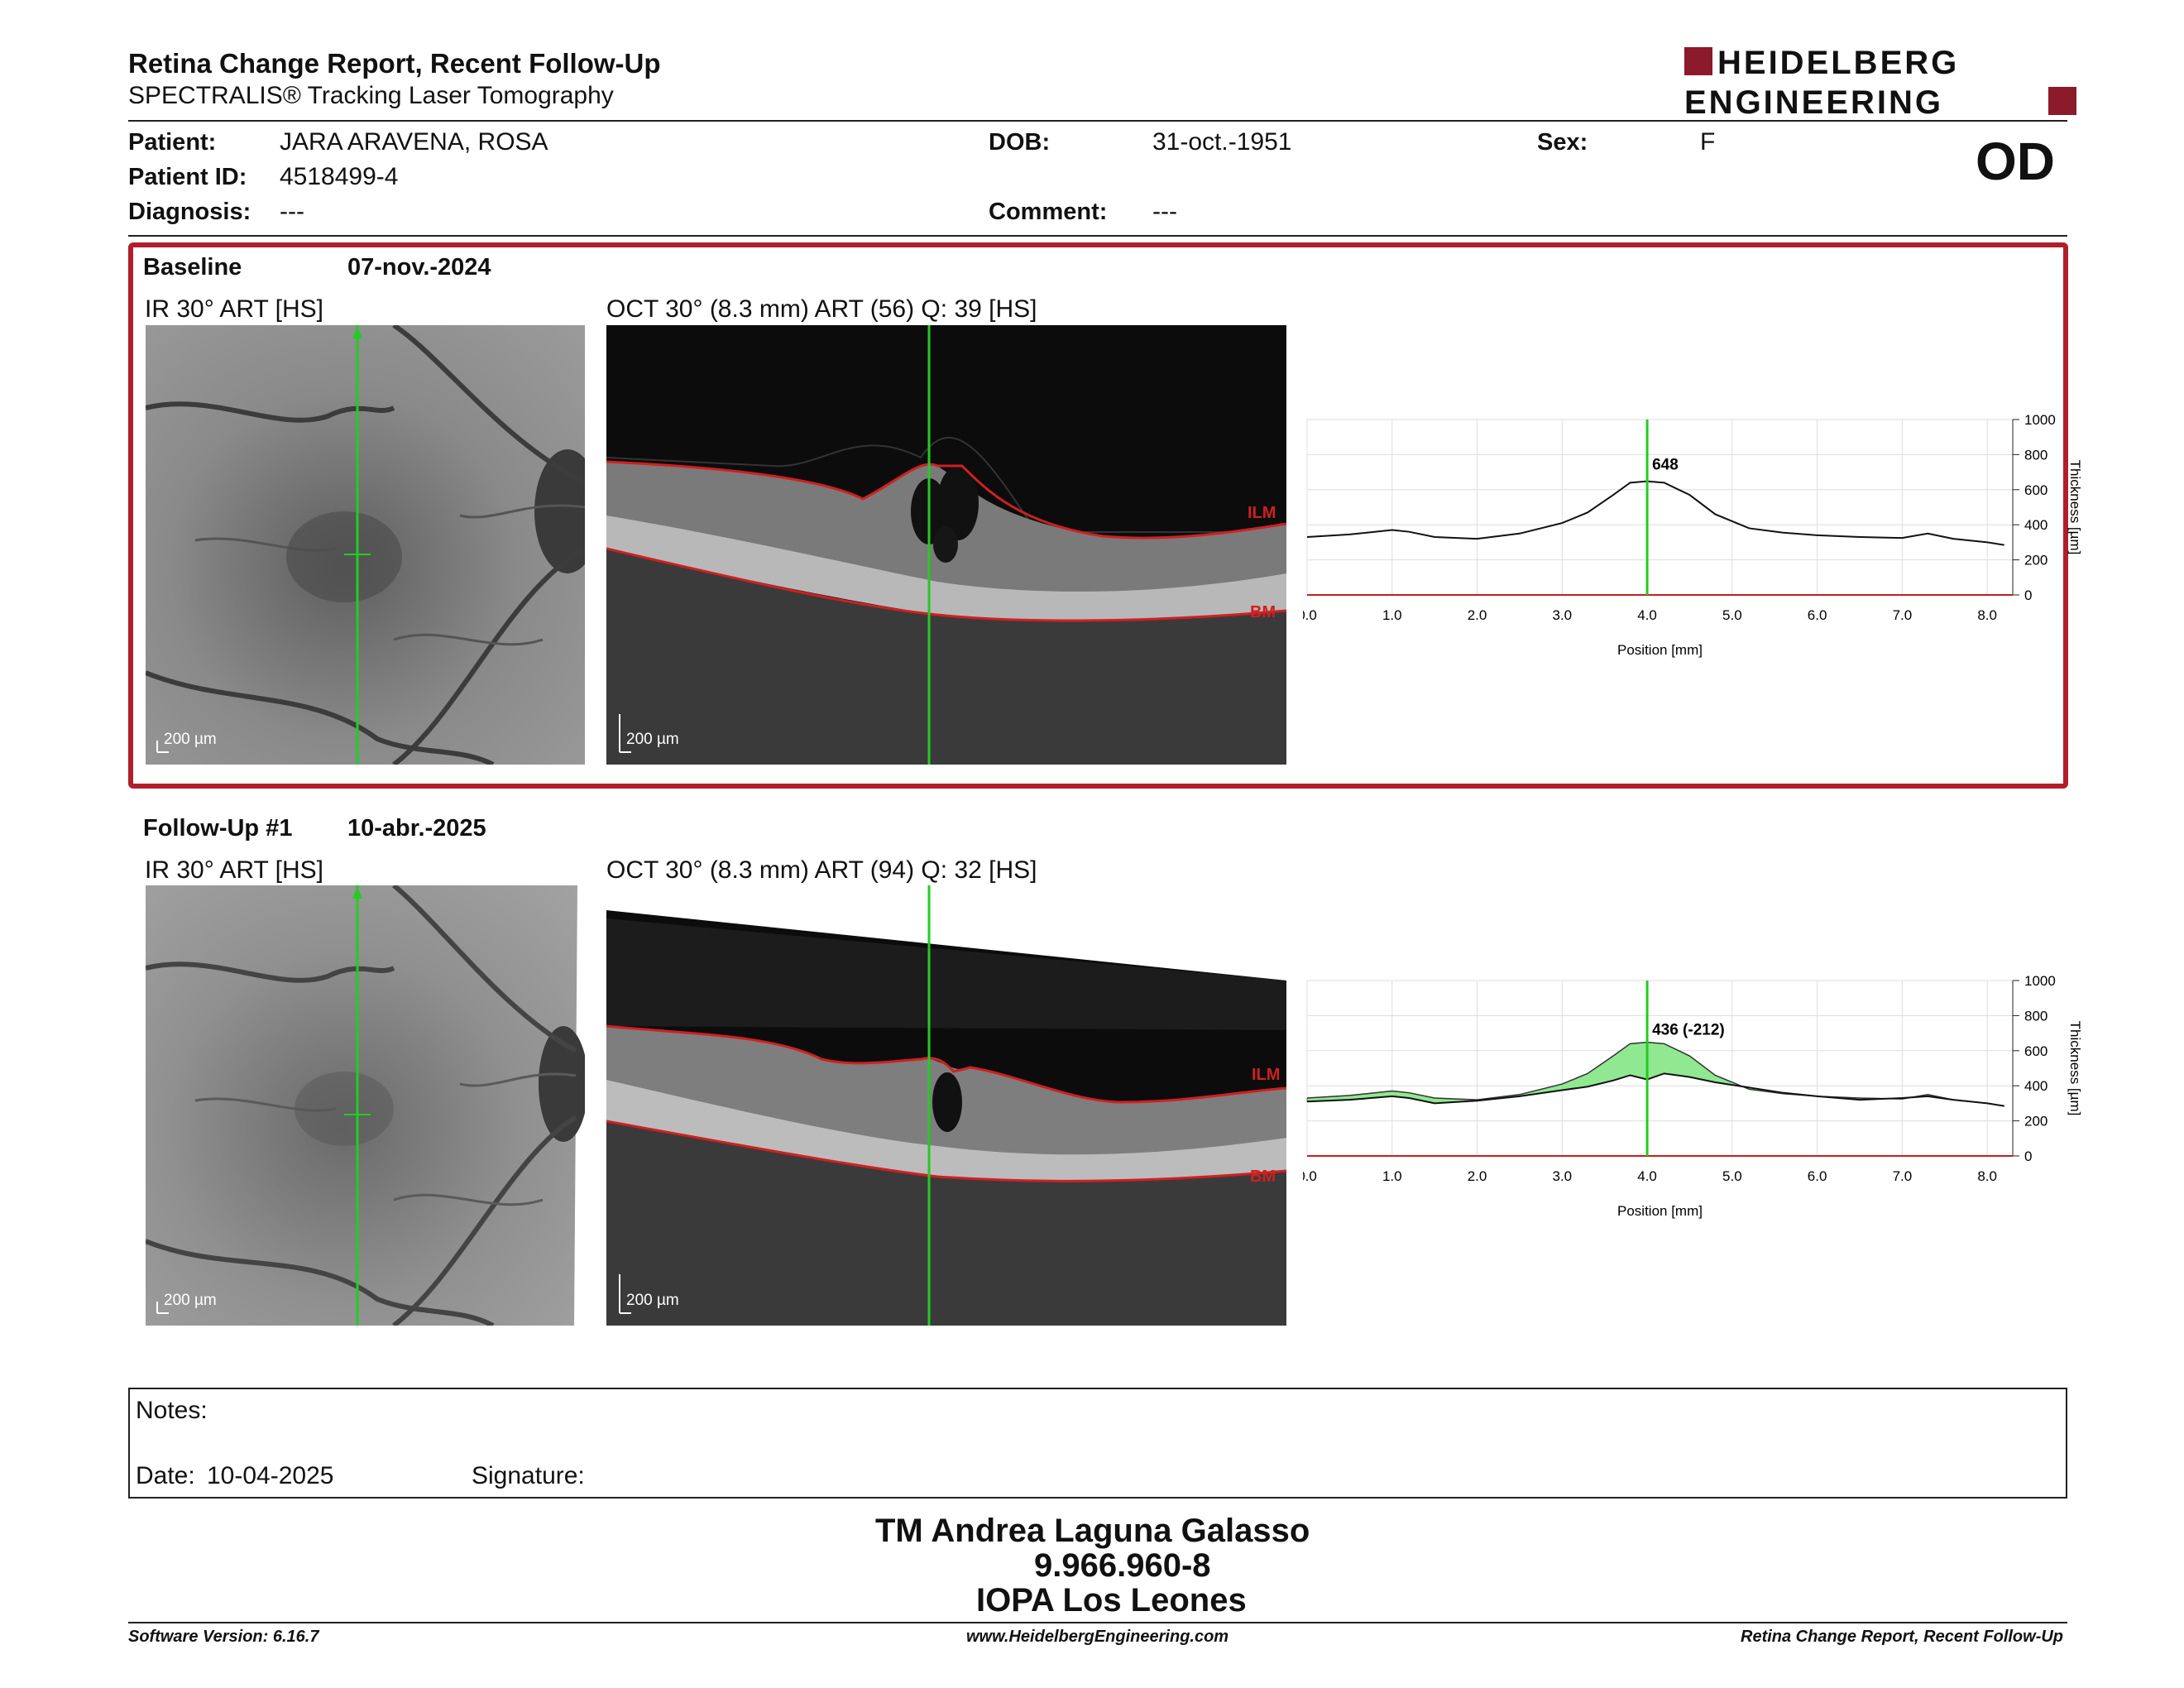 The width and height of the screenshot is (2184, 1688). Describe the element at coordinates (1164, 211) in the screenshot. I see `comment: ---` at that location.